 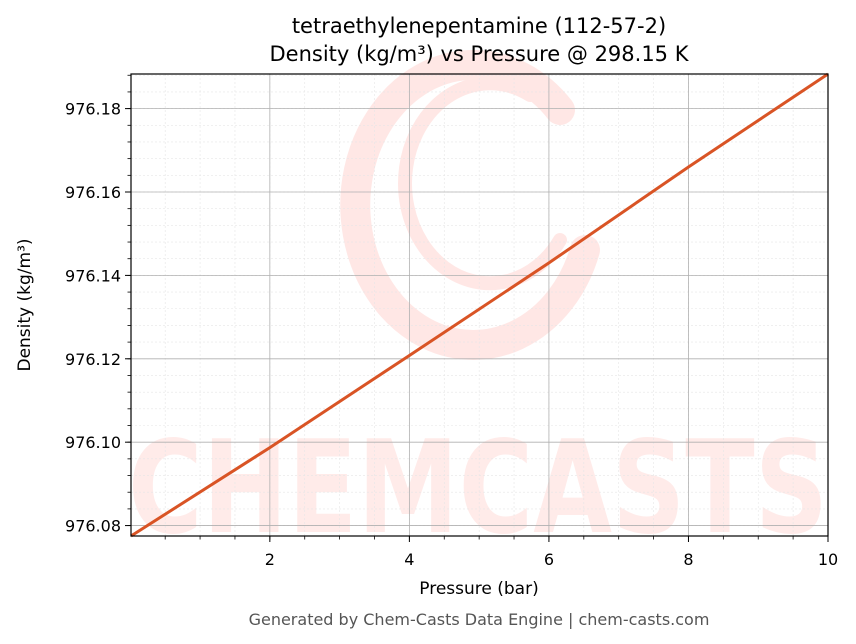 What do you see at coordinates (93, 318) in the screenshot?
I see `y-tick-labels: 976.08 976.10 976.12 976.14 976.16 976.18` at bounding box center [93, 318].